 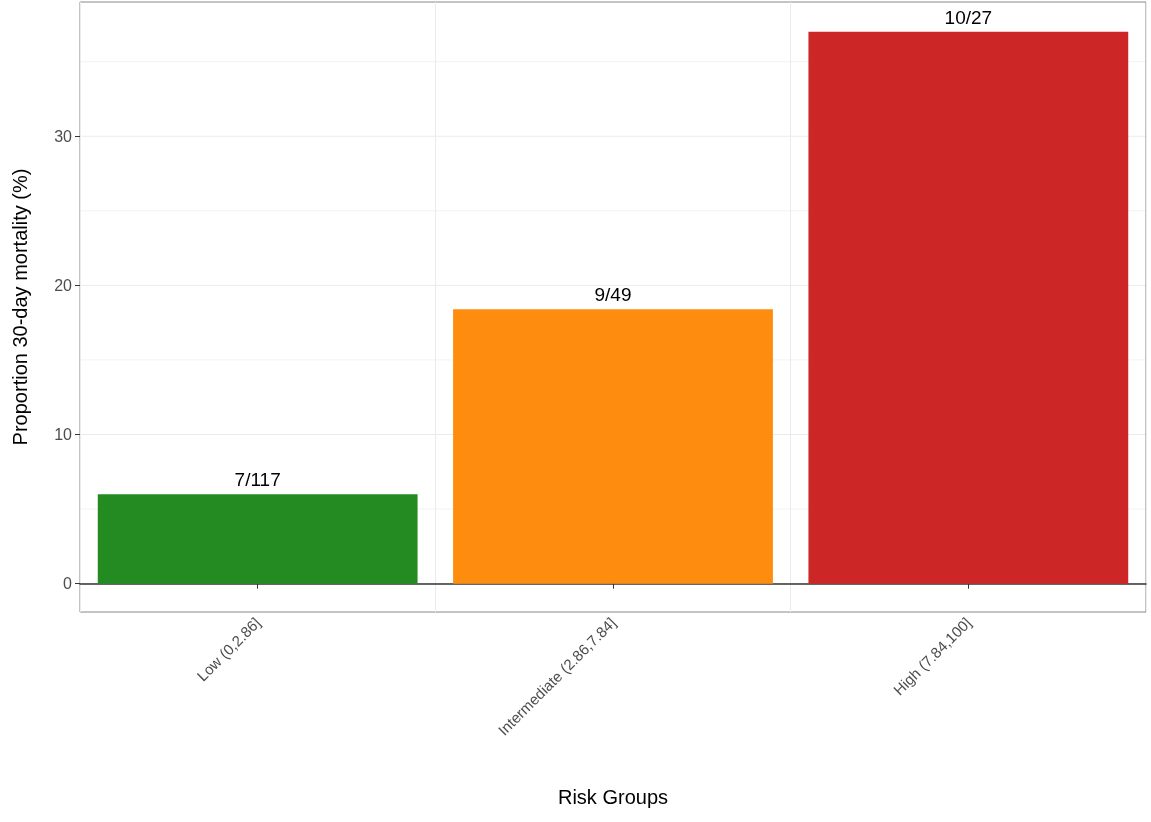 What do you see at coordinates (63, 435) in the screenshot?
I see `y-tick-label: 10` at bounding box center [63, 435].